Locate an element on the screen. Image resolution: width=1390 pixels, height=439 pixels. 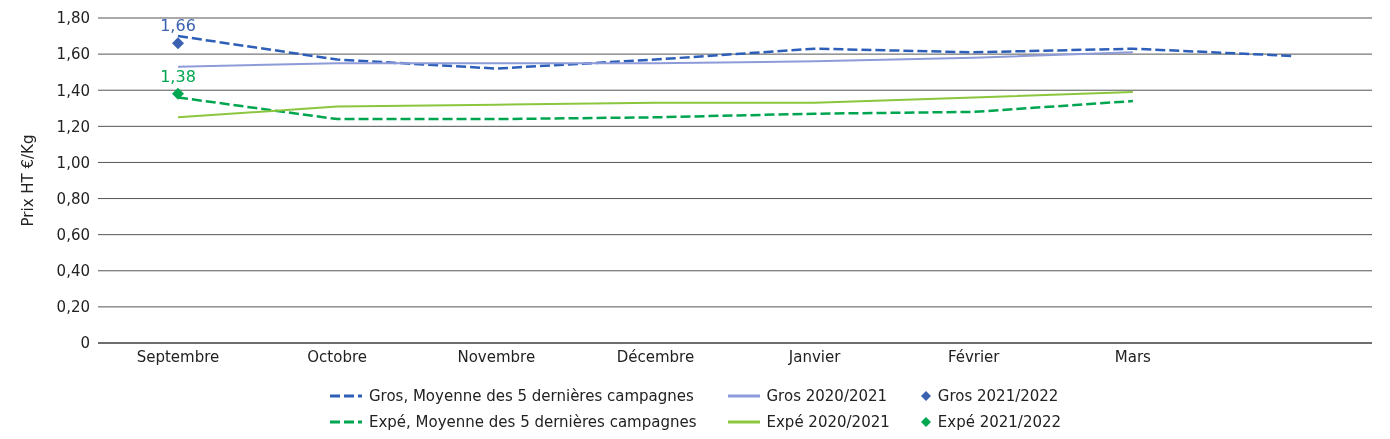
y-tick-label: 1,60 is located at coordinates (73, 54).